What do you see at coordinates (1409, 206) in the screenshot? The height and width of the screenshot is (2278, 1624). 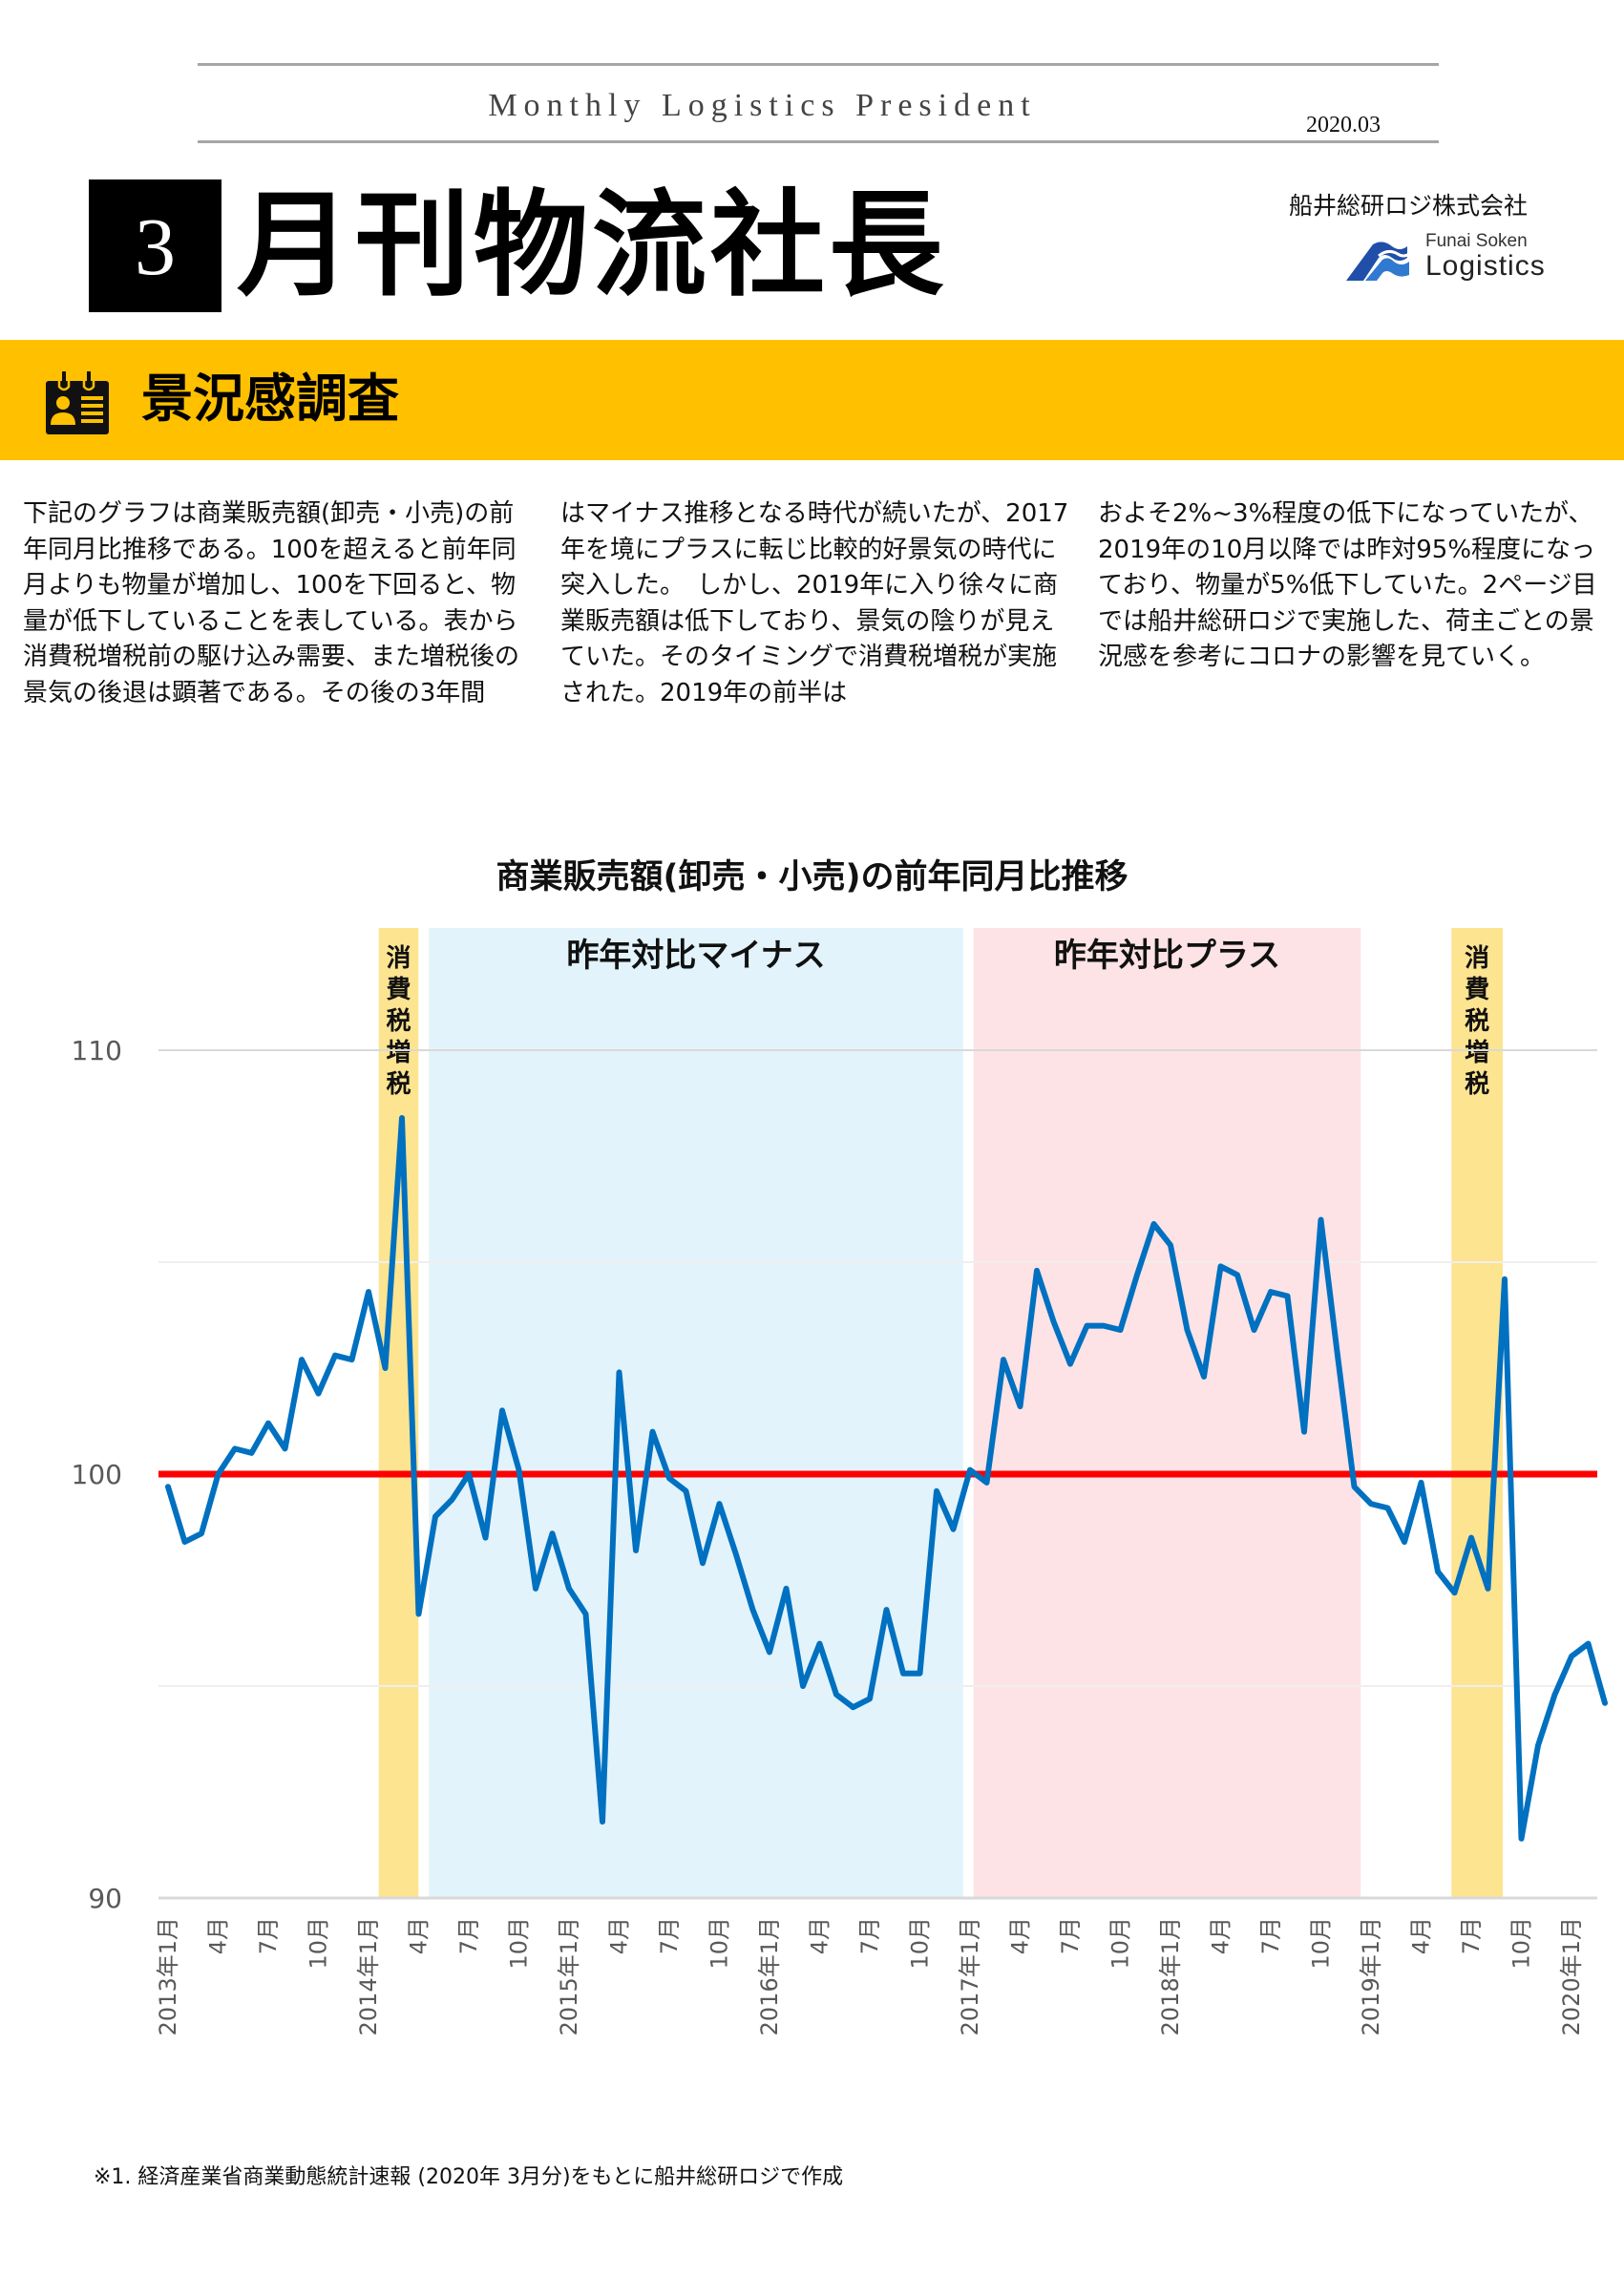 I see `company-name: 船井総研ロジ株式会社` at bounding box center [1409, 206].